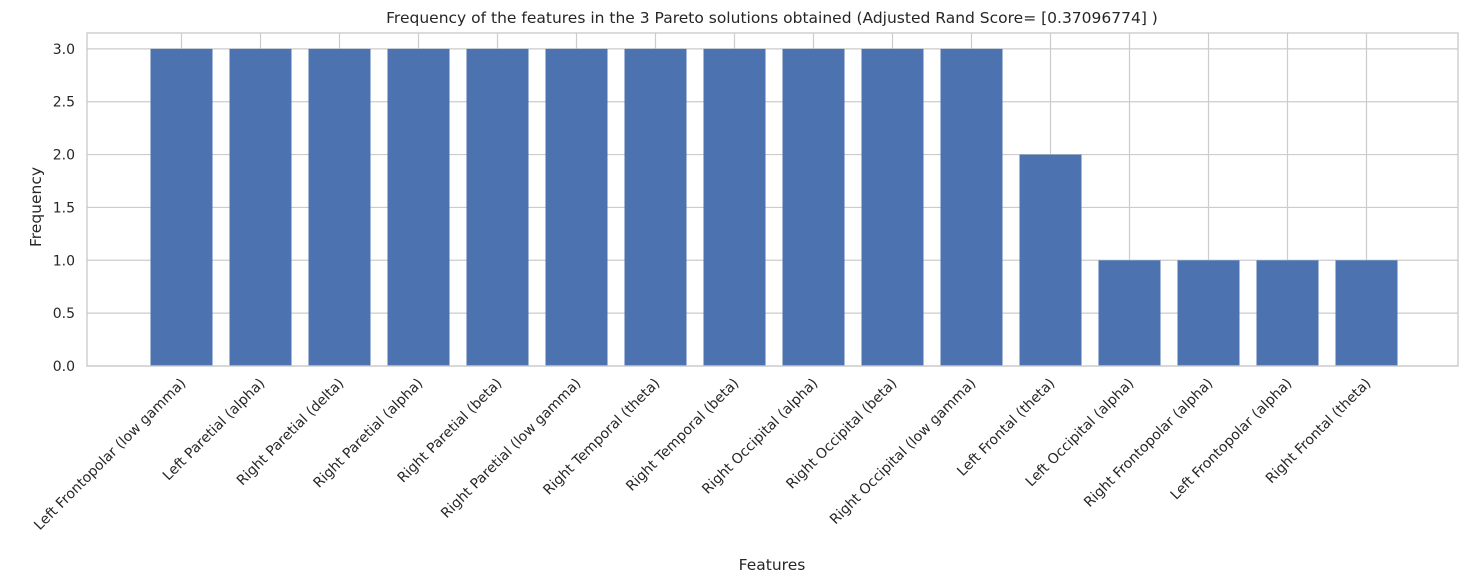  I want to click on y-tick-labels: 0.0 0.5 1.0 1.5 2.0 2.5 3.0, so click(64, 208).